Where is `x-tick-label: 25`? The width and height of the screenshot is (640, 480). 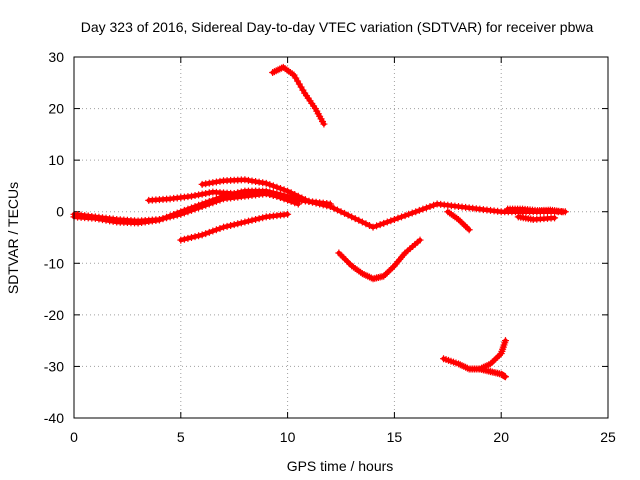 x-tick-label: 25 is located at coordinates (608, 437).